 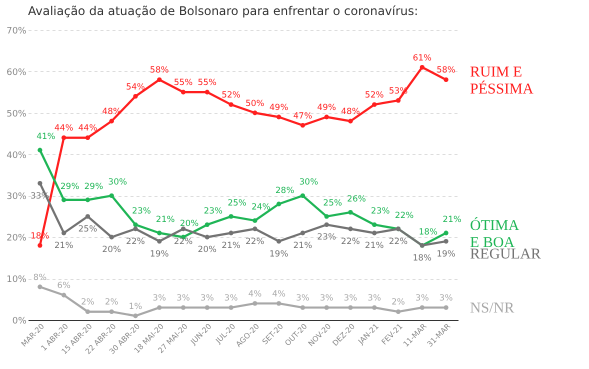 What do you see at coordinates (64, 129) in the screenshot?
I see `data-label: 44%` at bounding box center [64, 129].